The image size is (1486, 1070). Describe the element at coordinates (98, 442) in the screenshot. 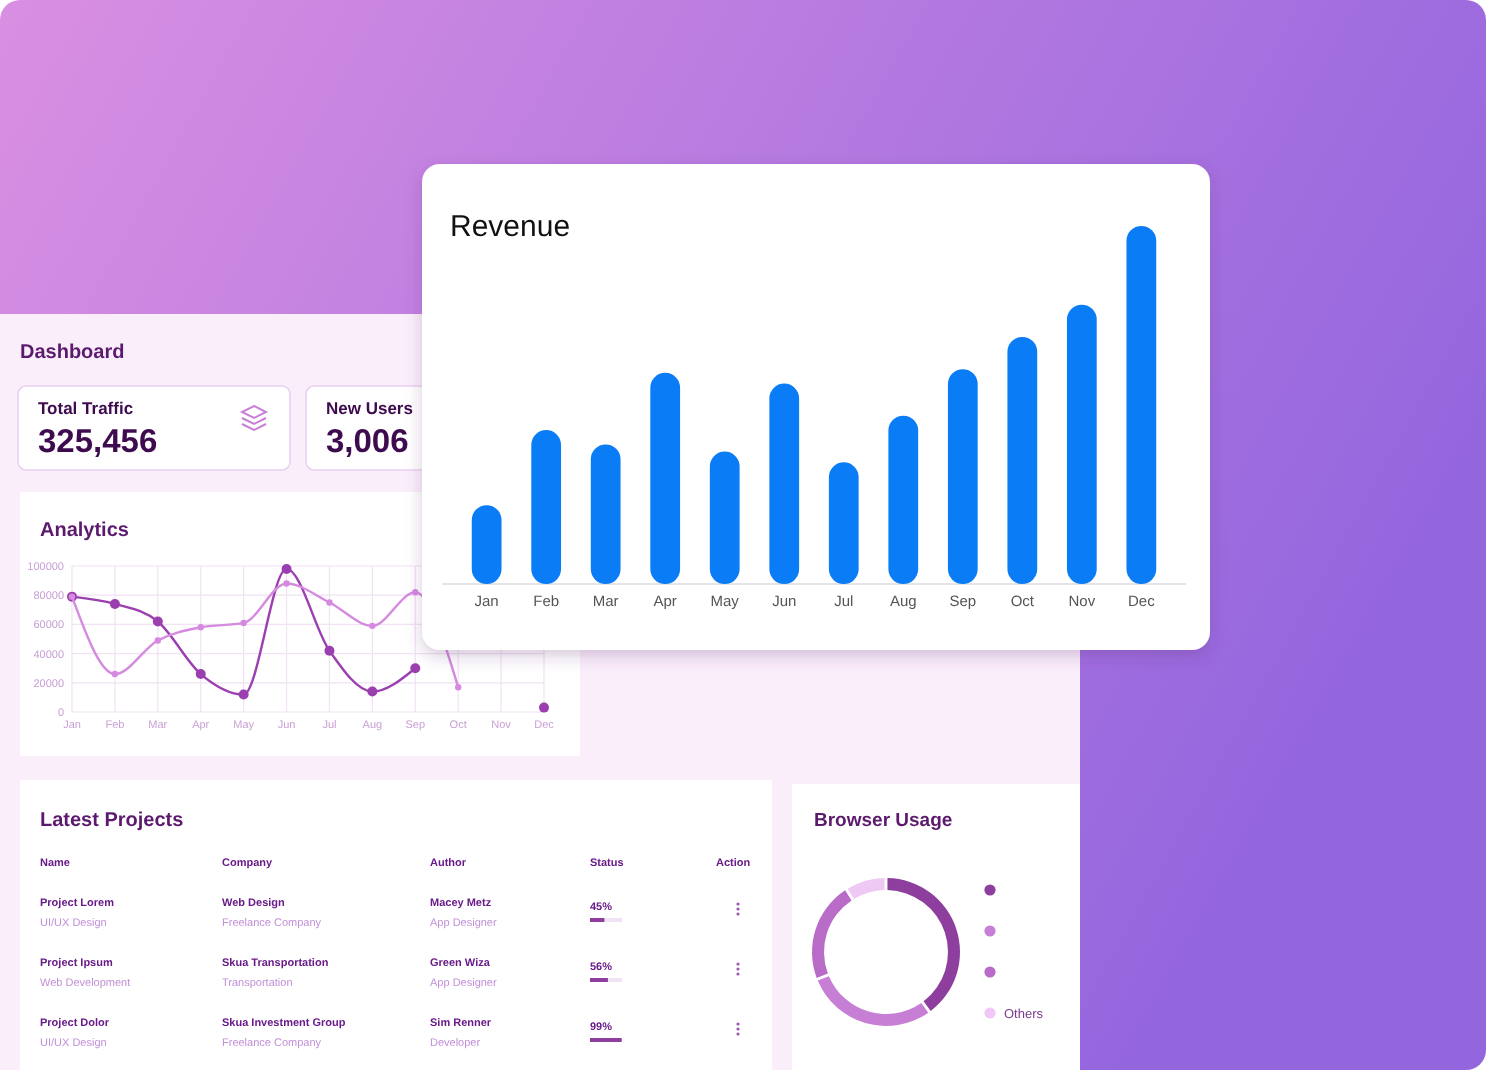

I see `text: 325,456` at that location.